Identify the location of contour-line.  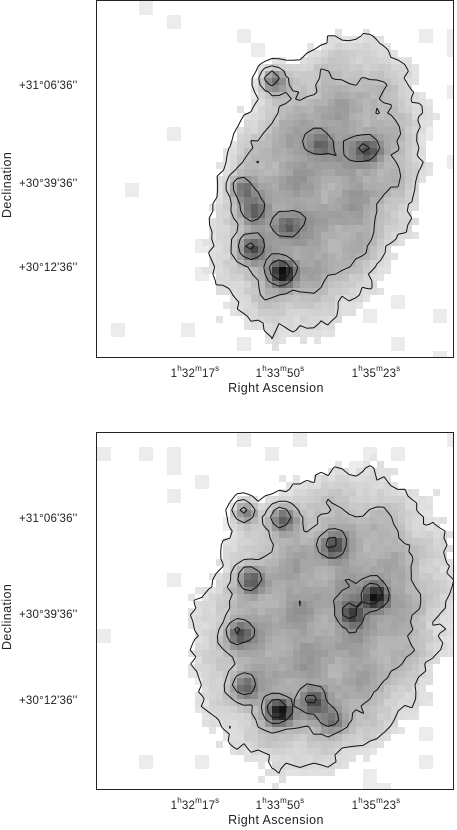
(307, 212).